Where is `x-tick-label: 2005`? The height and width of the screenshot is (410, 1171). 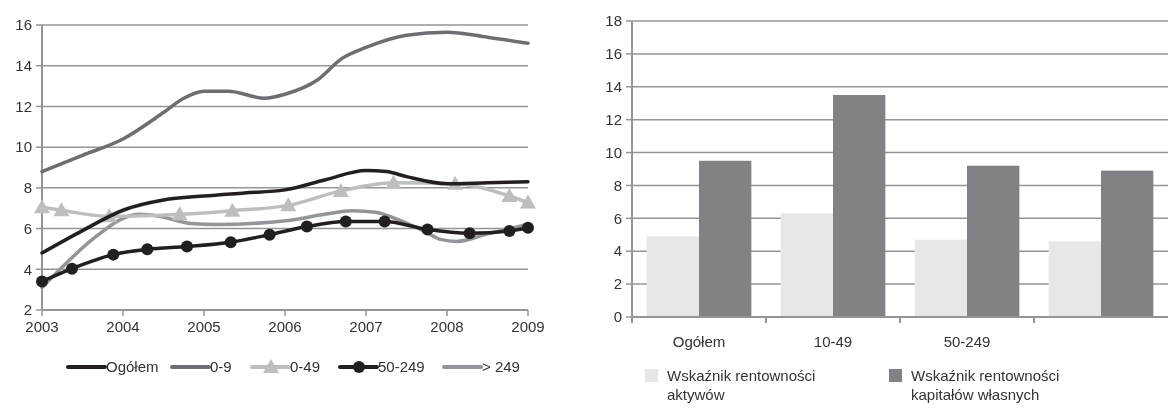 x-tick-label: 2005 is located at coordinates (204, 326).